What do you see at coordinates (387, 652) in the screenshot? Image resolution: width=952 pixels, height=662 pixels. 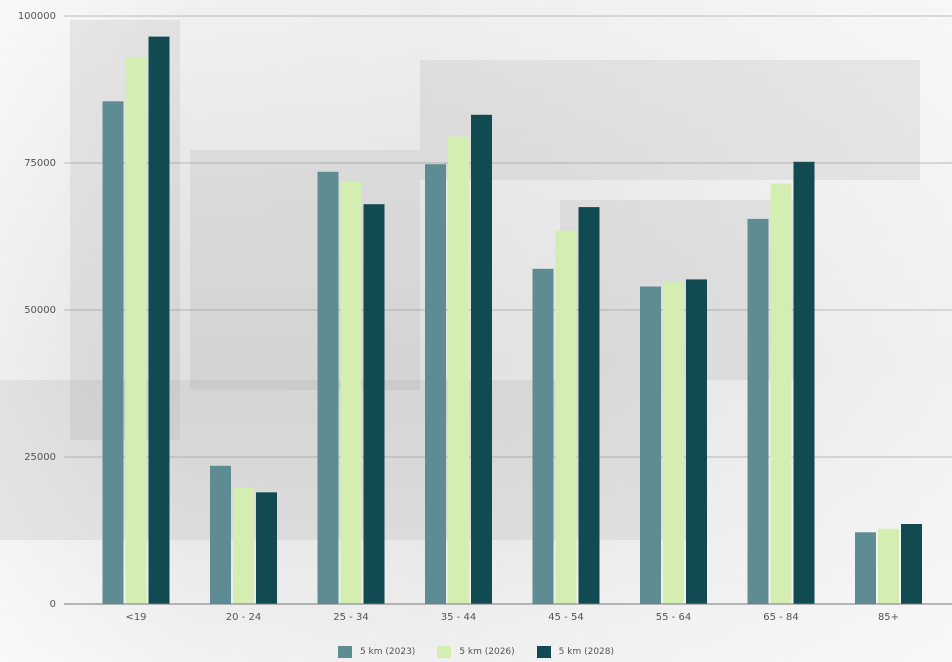 I see `legend-label: 5 km (2023)` at bounding box center [387, 652].